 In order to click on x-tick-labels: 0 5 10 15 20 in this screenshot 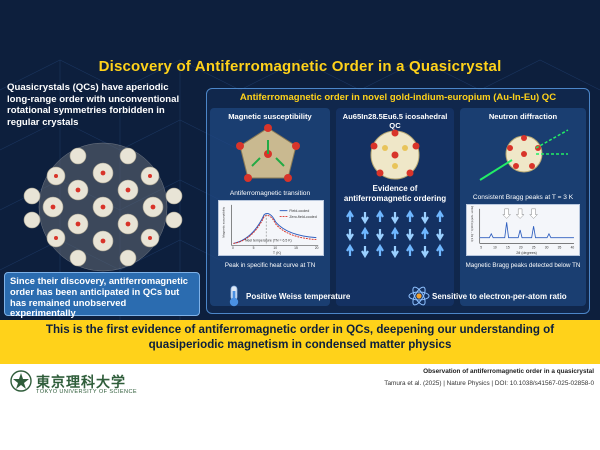, I will do `click(275, 248)`.